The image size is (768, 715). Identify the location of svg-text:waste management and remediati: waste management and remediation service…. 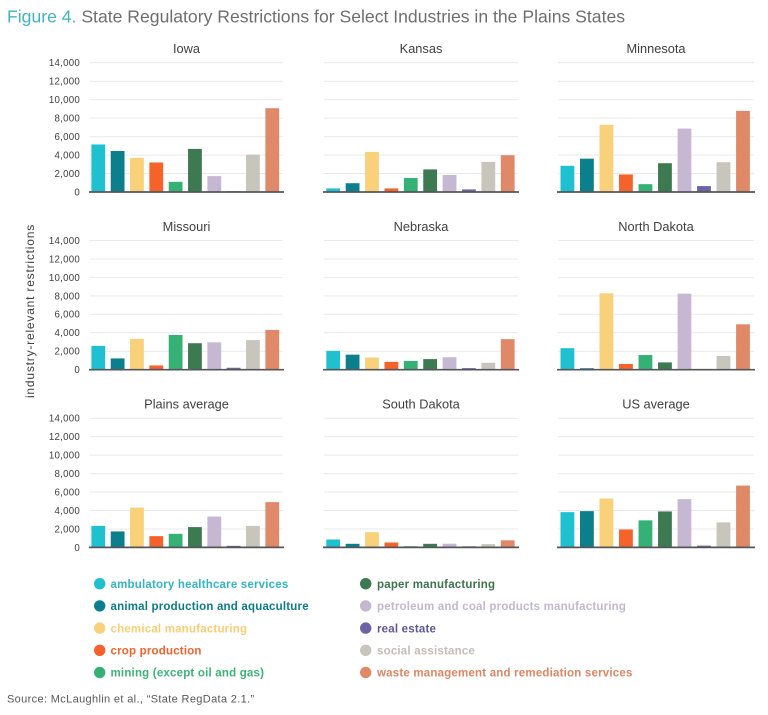
(504, 674).